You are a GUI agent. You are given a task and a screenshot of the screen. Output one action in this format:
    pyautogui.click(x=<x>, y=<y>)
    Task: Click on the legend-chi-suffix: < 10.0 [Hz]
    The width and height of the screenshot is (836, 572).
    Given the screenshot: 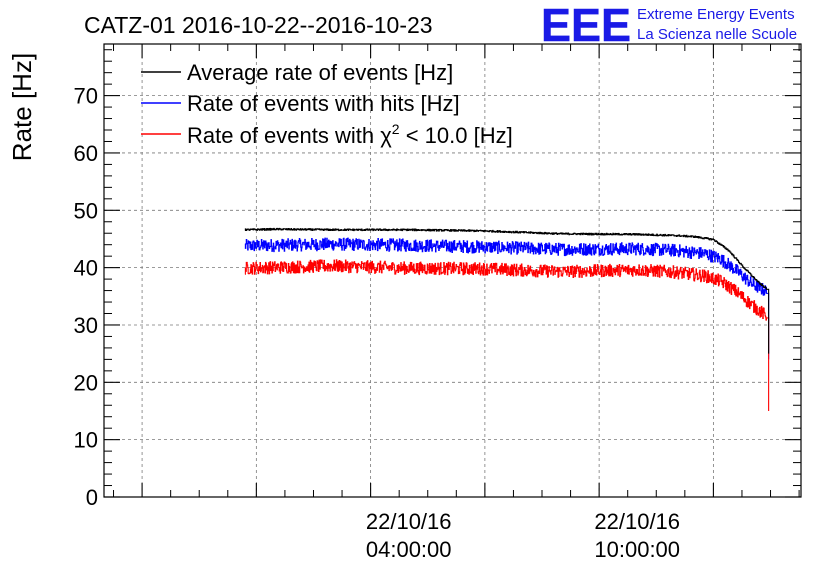 What is the action you would take?
    pyautogui.click(x=456, y=135)
    